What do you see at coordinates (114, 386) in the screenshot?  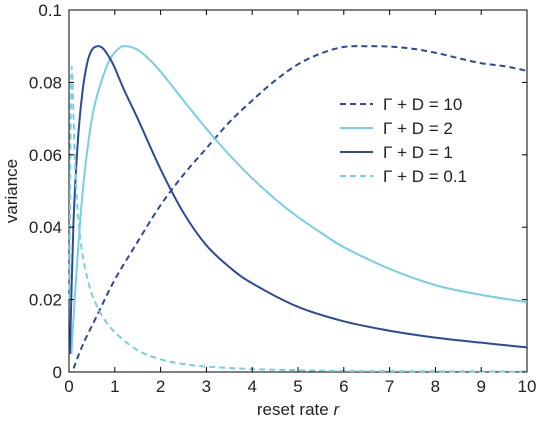 I see `x-tick-label: 1` at bounding box center [114, 386].